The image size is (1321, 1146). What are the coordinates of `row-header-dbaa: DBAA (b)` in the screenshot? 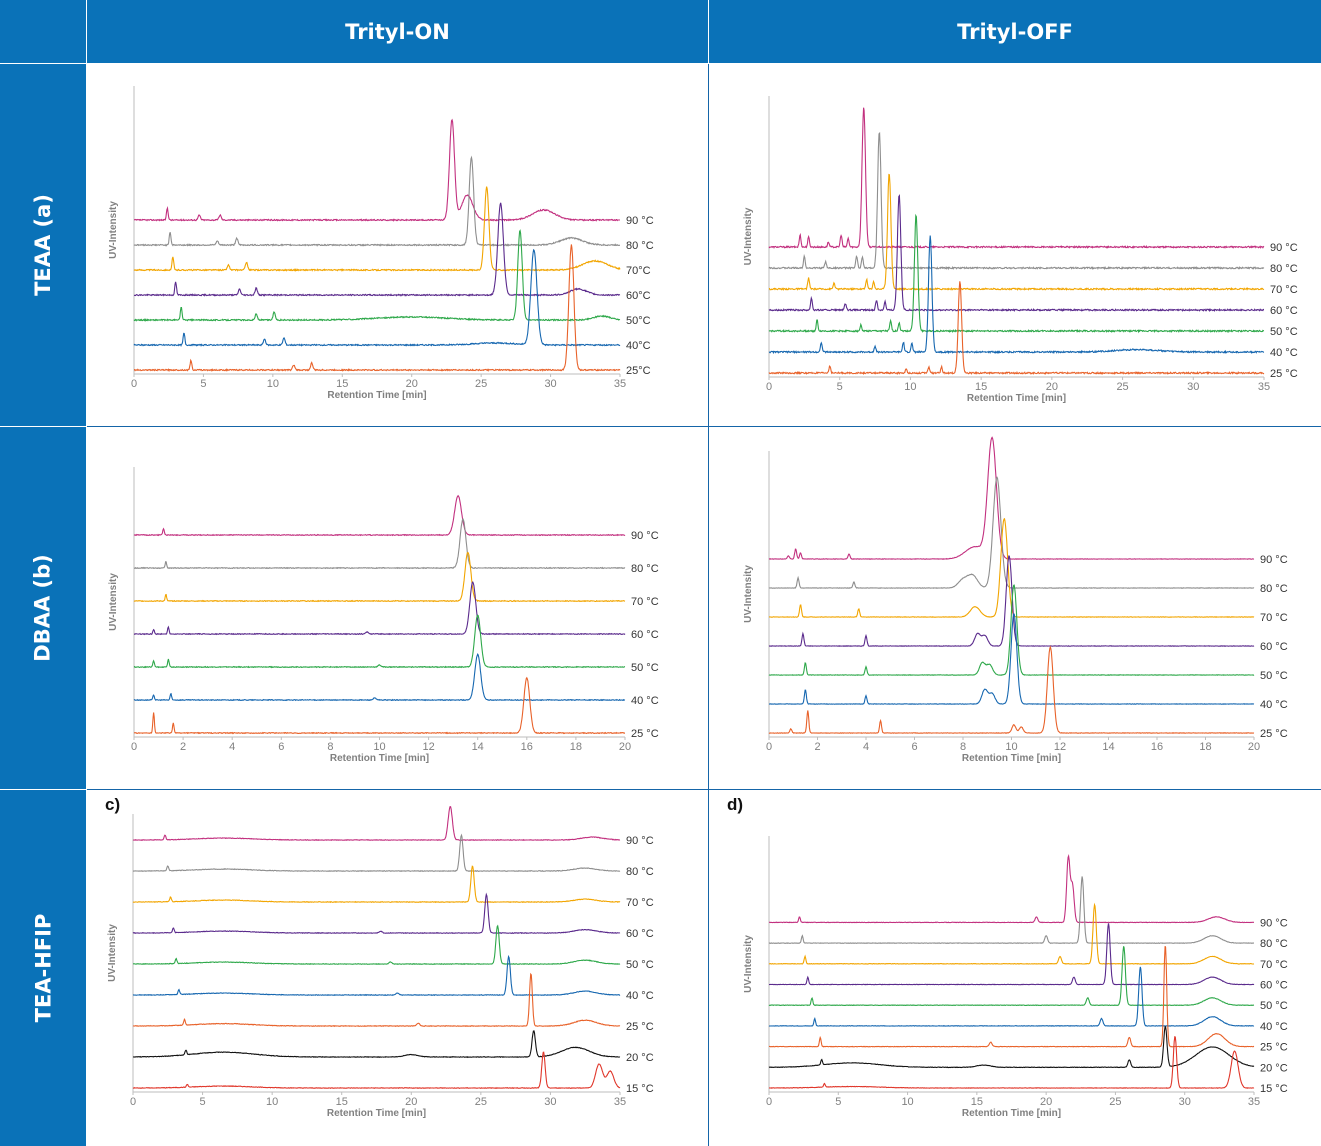 It's located at (43, 608).